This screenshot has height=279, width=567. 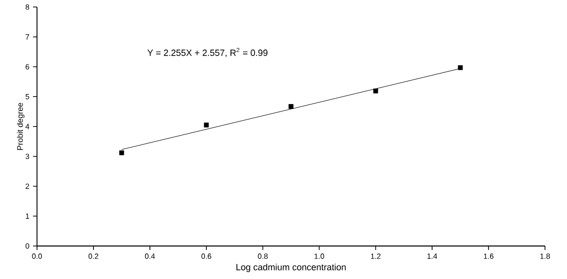 I want to click on x-axis-title: Log cadmium concentration, so click(x=291, y=268).